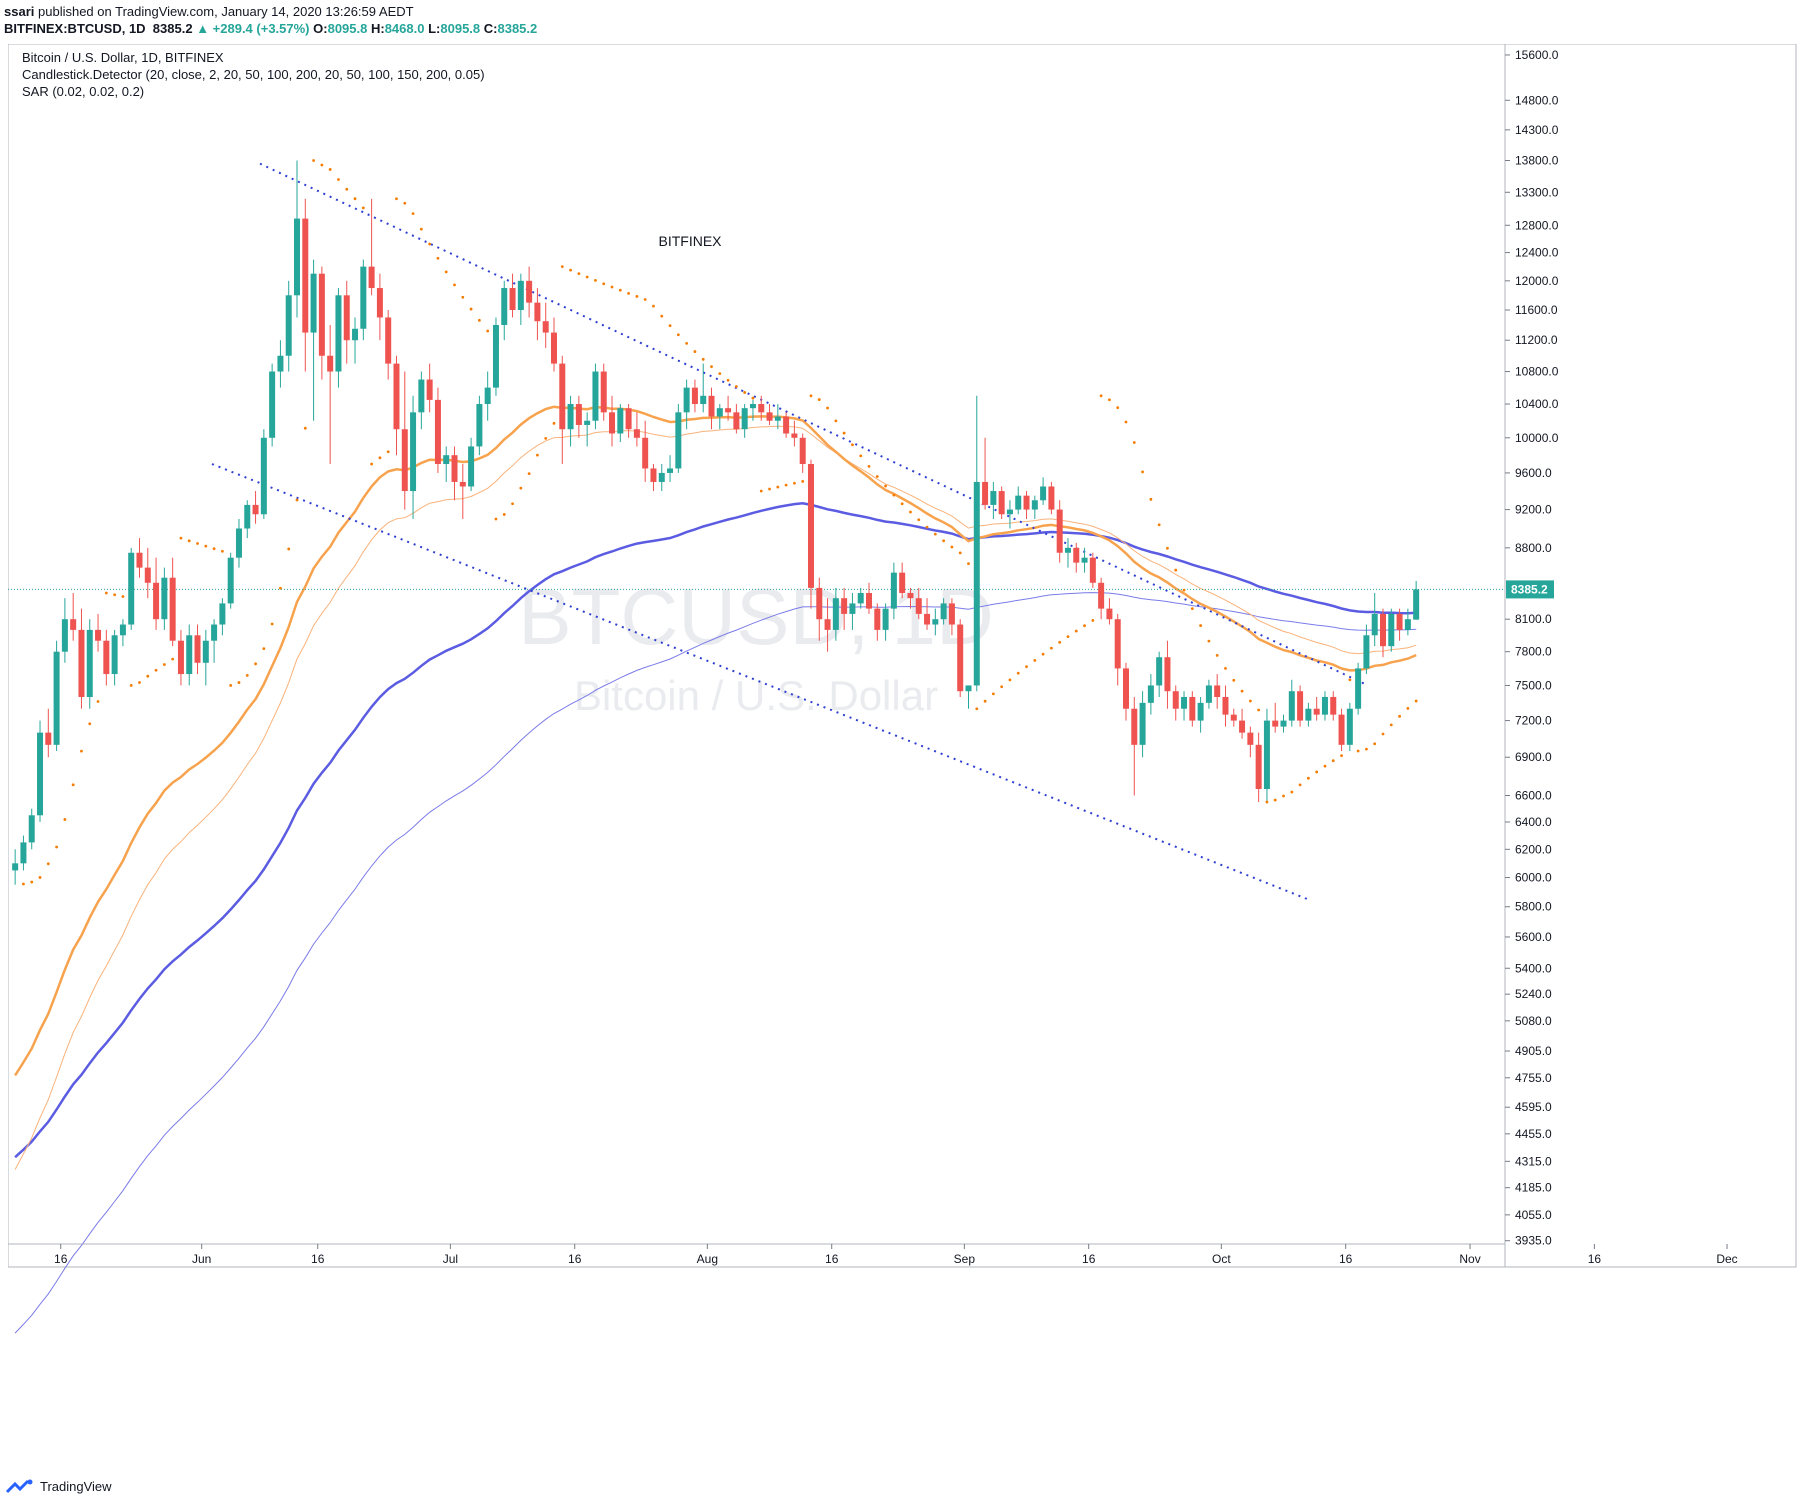  I want to click on x-tick-label: Aug, so click(707, 1259).